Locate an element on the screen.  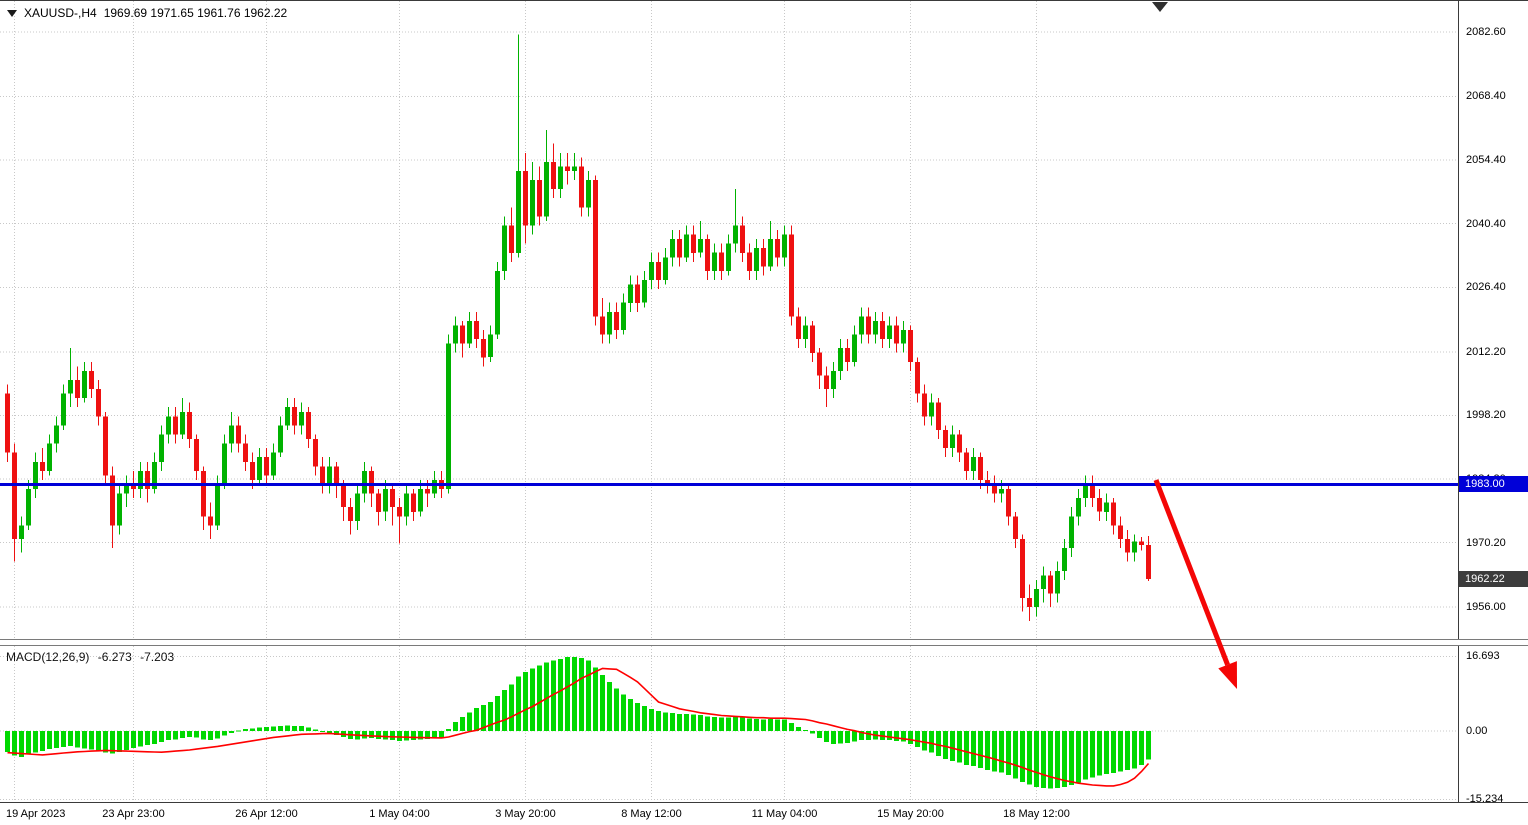
time-tick-label: 23 Apr 23:00 is located at coordinates (133, 814).